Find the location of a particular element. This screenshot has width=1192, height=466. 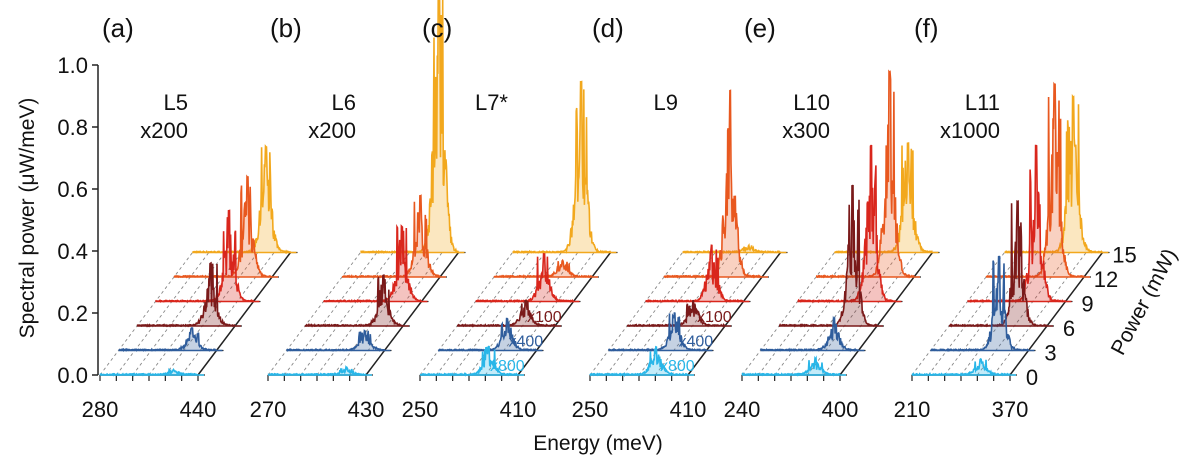

panel-scale-label: x300 is located at coordinates (806, 130).